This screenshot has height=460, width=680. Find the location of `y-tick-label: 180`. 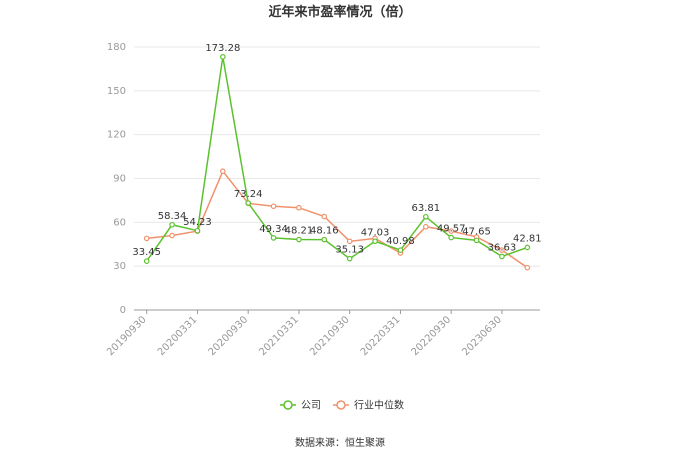

y-tick-label: 180 is located at coordinates (116, 47).